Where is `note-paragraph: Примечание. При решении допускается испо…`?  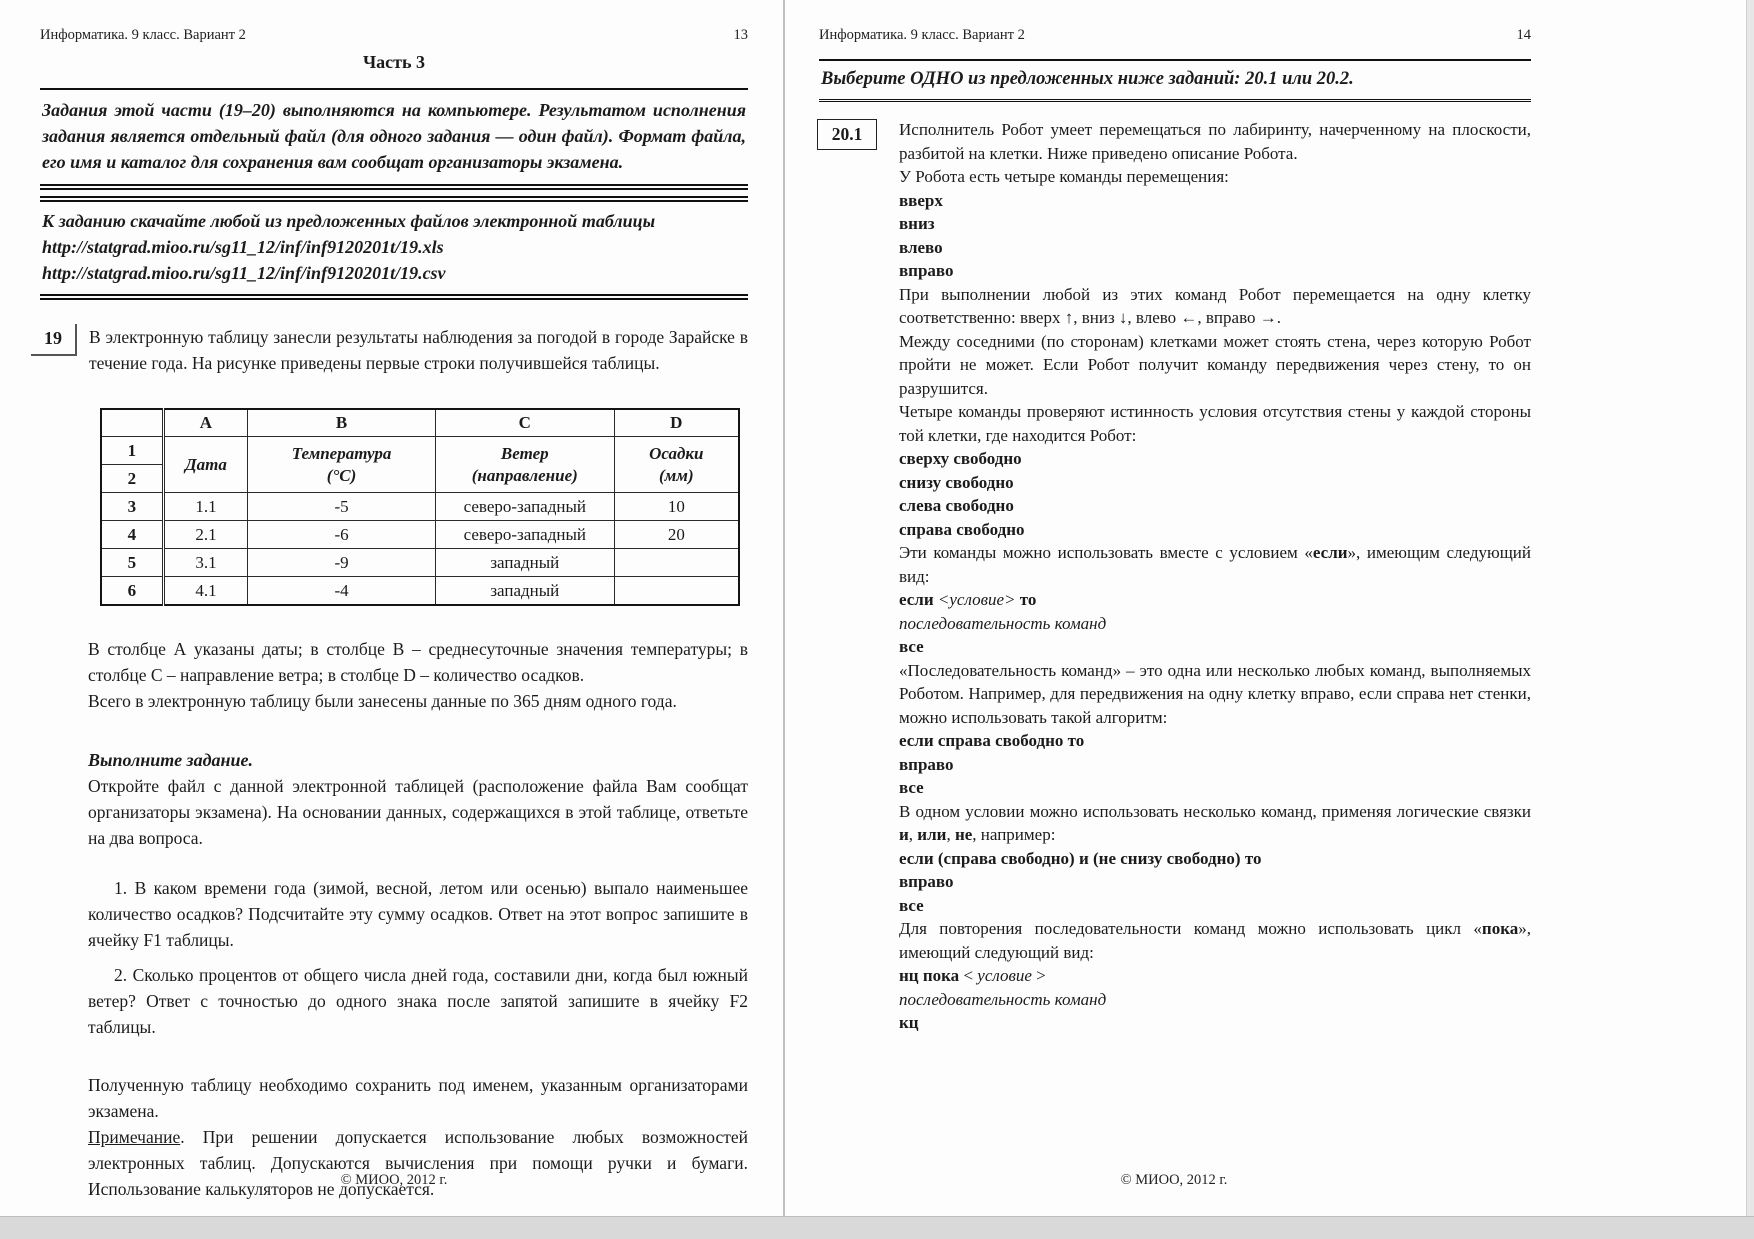 note-paragraph: Примечание. При решении допускается испо… is located at coordinates (418, 1163).